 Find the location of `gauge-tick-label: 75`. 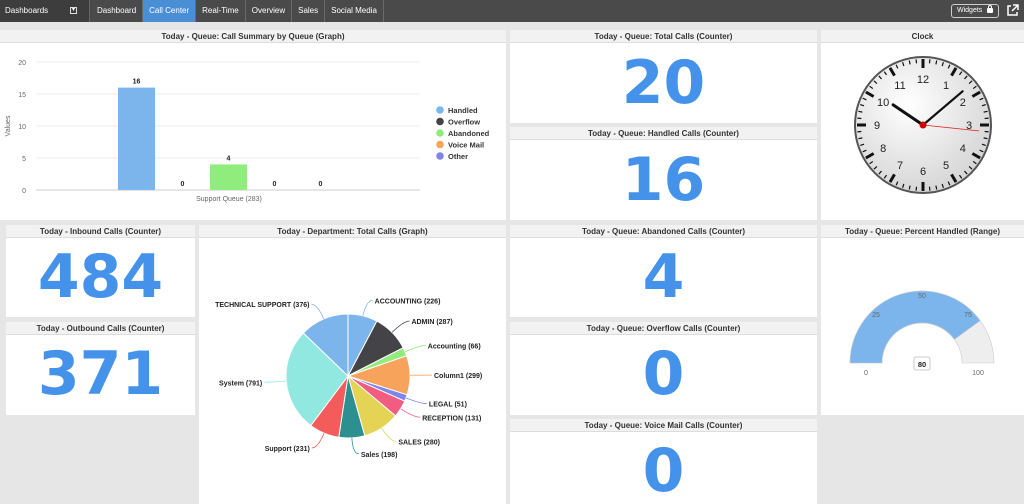

gauge-tick-label: 75 is located at coordinates (968, 315).